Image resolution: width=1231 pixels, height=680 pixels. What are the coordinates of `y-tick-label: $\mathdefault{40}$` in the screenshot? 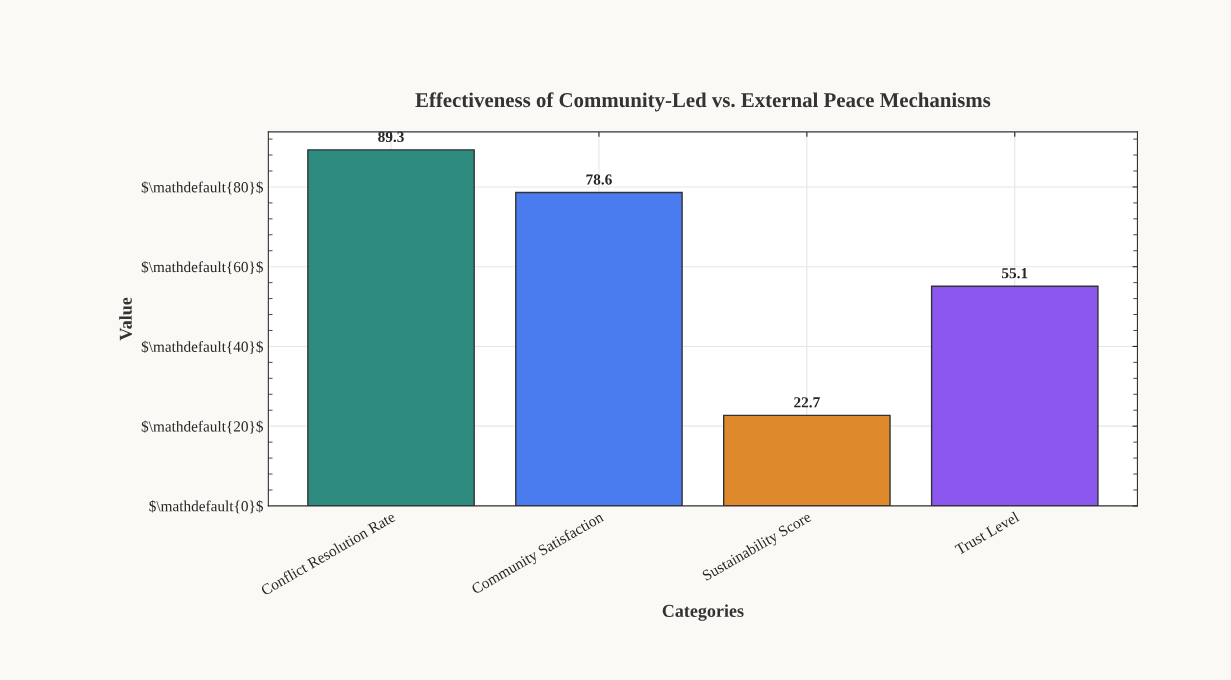 It's located at (202, 347).